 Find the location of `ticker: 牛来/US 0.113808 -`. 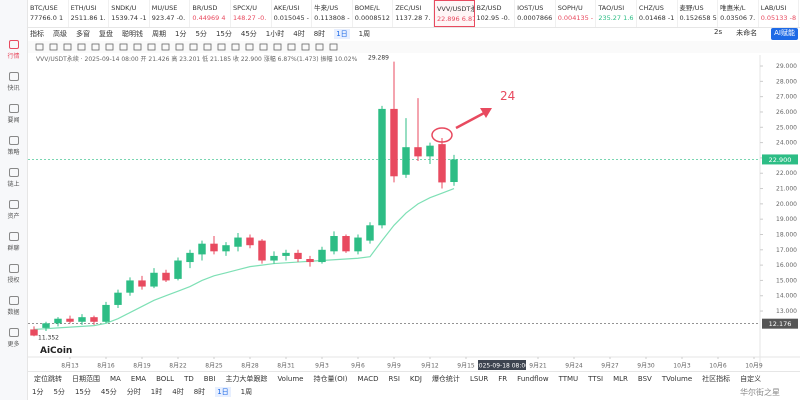

ticker: 牛来/US 0.113808 - is located at coordinates (332, 13).